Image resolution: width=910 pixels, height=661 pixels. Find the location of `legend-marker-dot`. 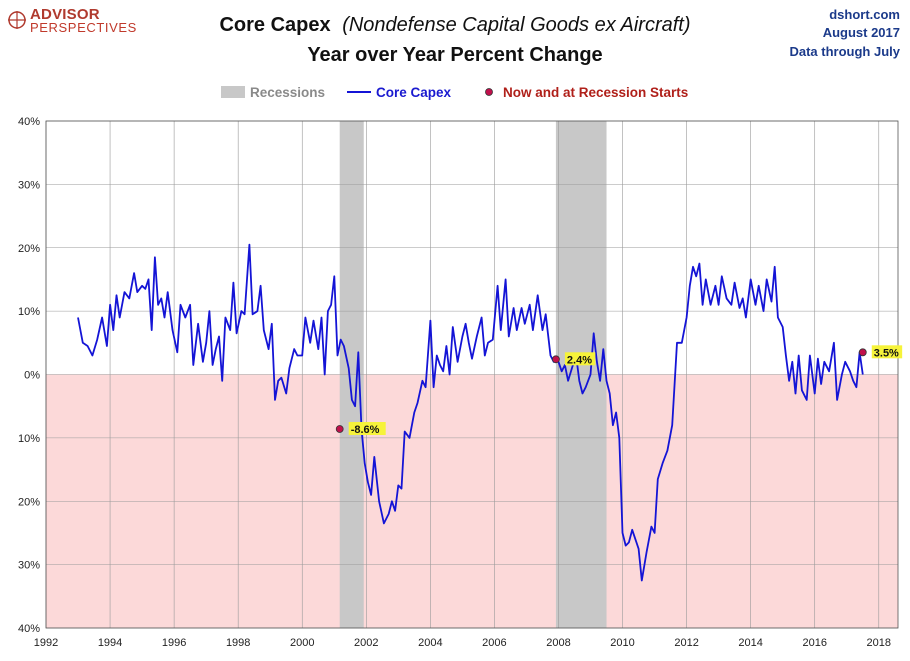

legend-marker-dot is located at coordinates (489, 92).